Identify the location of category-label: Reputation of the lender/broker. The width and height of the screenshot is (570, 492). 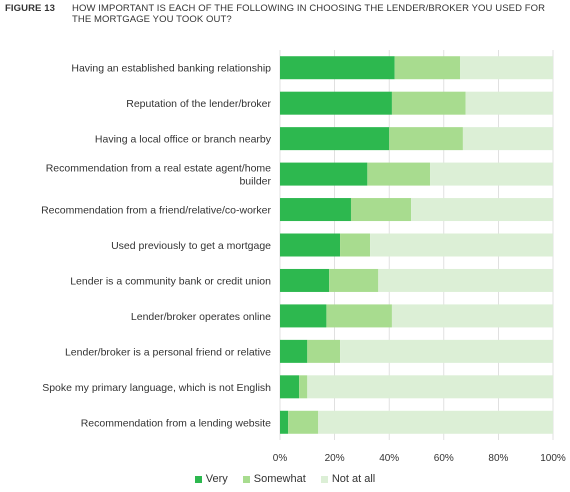
(198, 104).